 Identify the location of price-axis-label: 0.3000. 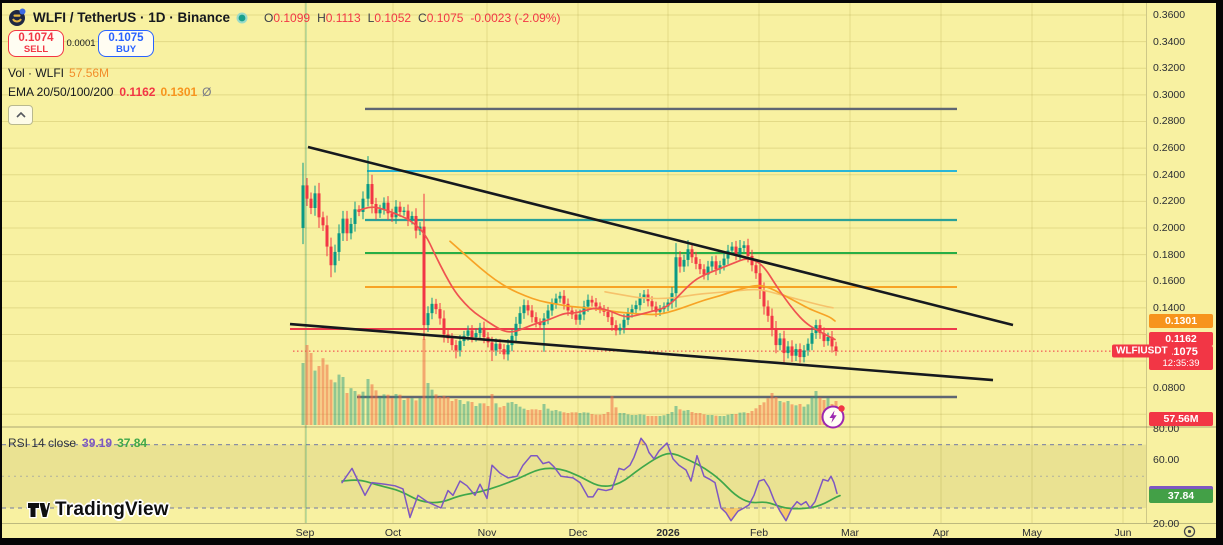
(1169, 94).